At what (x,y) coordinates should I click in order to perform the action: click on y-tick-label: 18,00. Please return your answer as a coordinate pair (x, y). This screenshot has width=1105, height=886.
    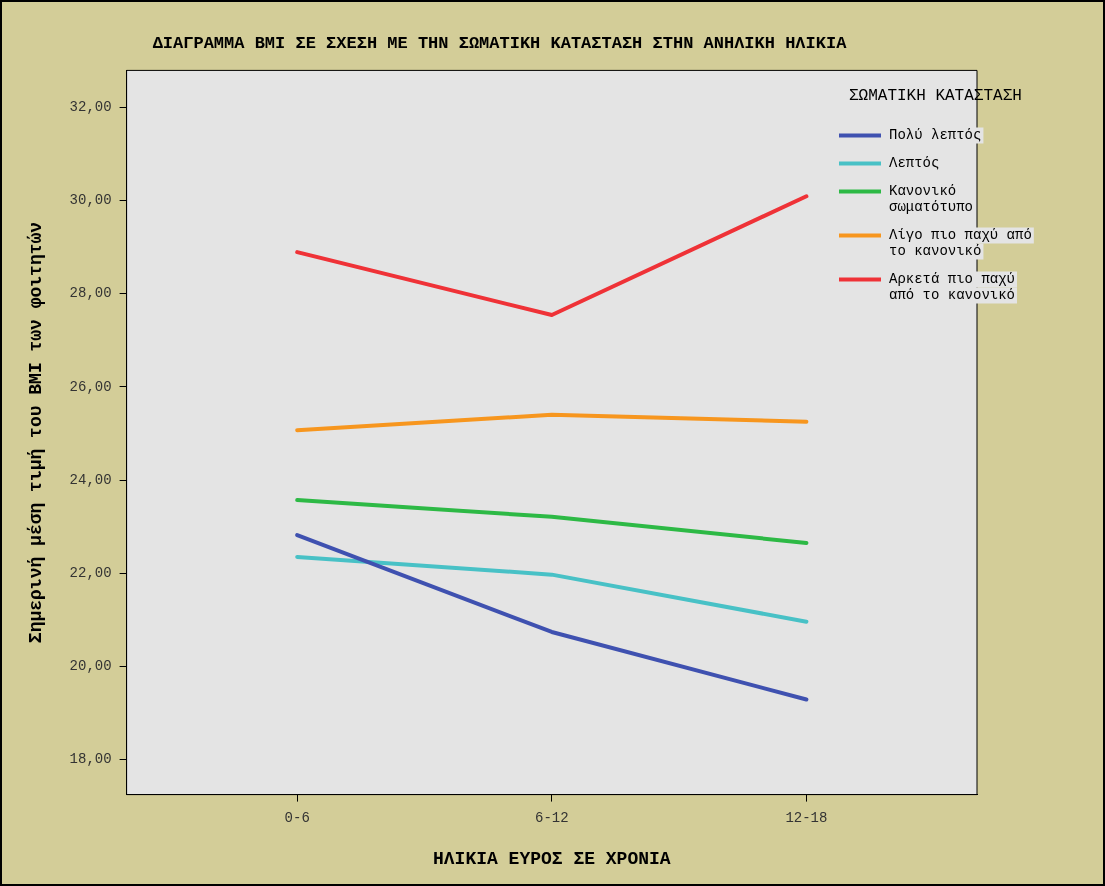
    Looking at the image, I should click on (90, 759).